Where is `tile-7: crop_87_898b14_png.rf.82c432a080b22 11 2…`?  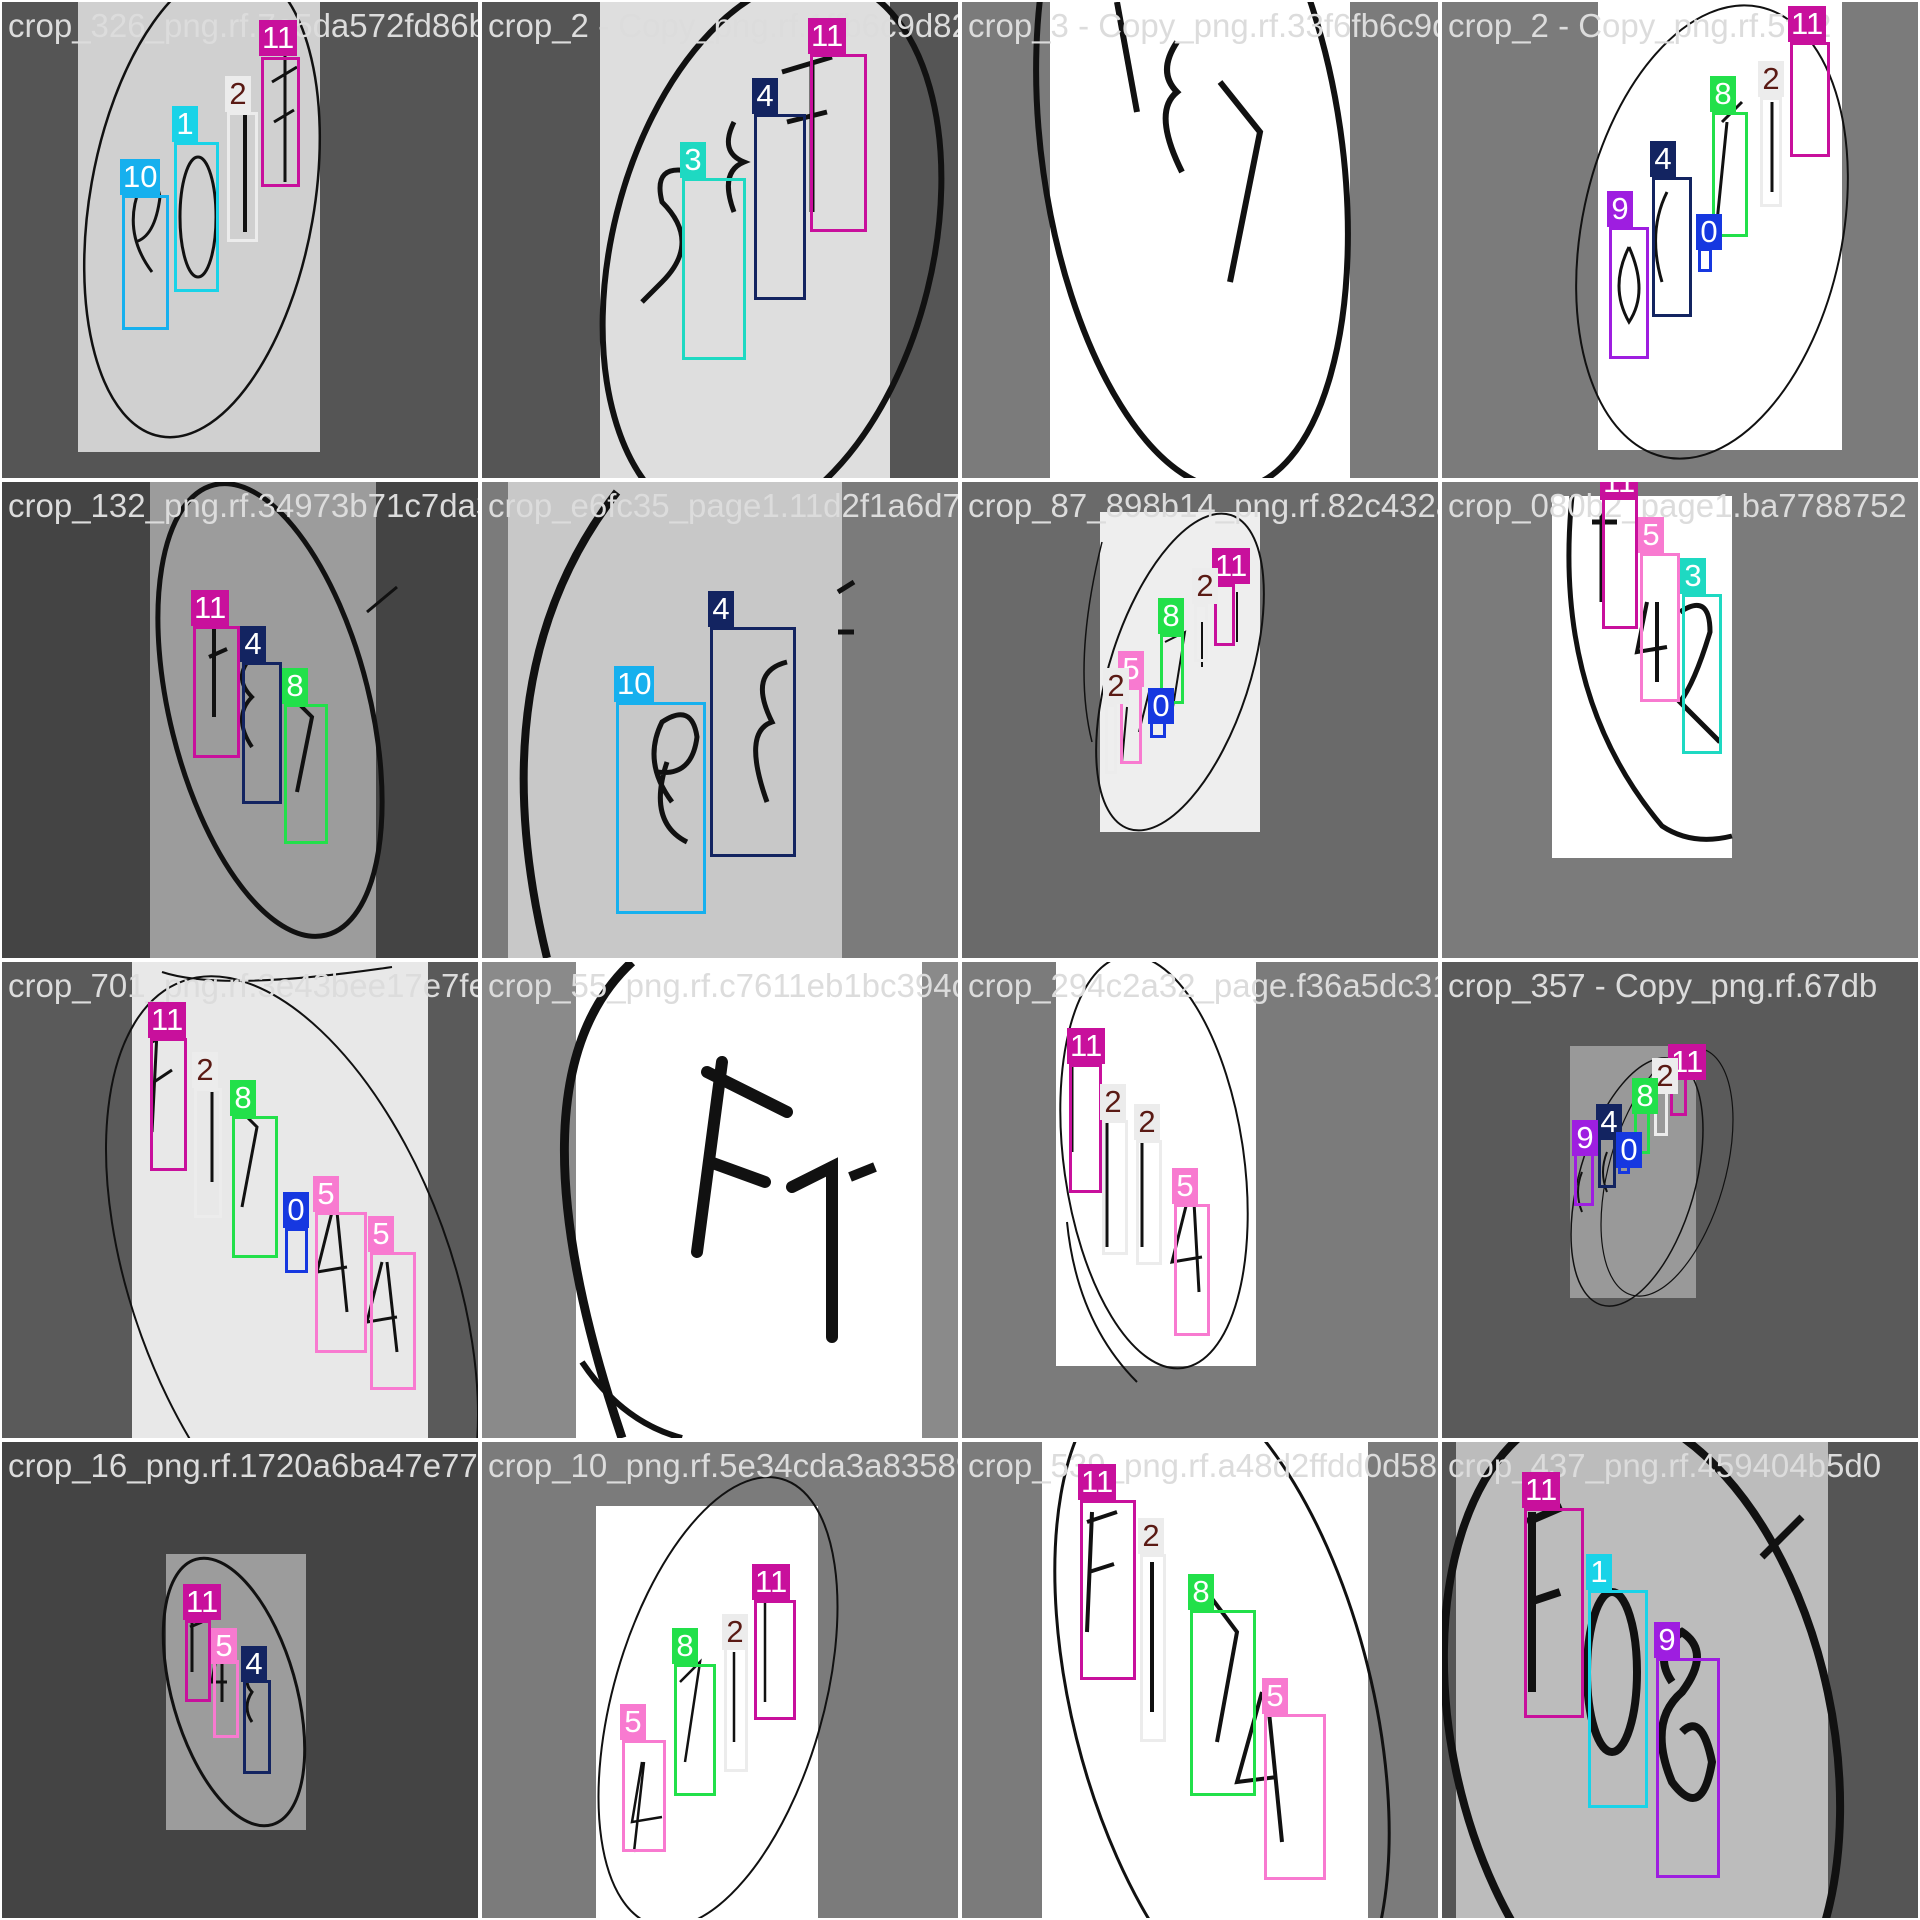
tile-7: crop_87_898b14_png.rf.82c432a080b22 11 2… is located at coordinates (1200, 720).